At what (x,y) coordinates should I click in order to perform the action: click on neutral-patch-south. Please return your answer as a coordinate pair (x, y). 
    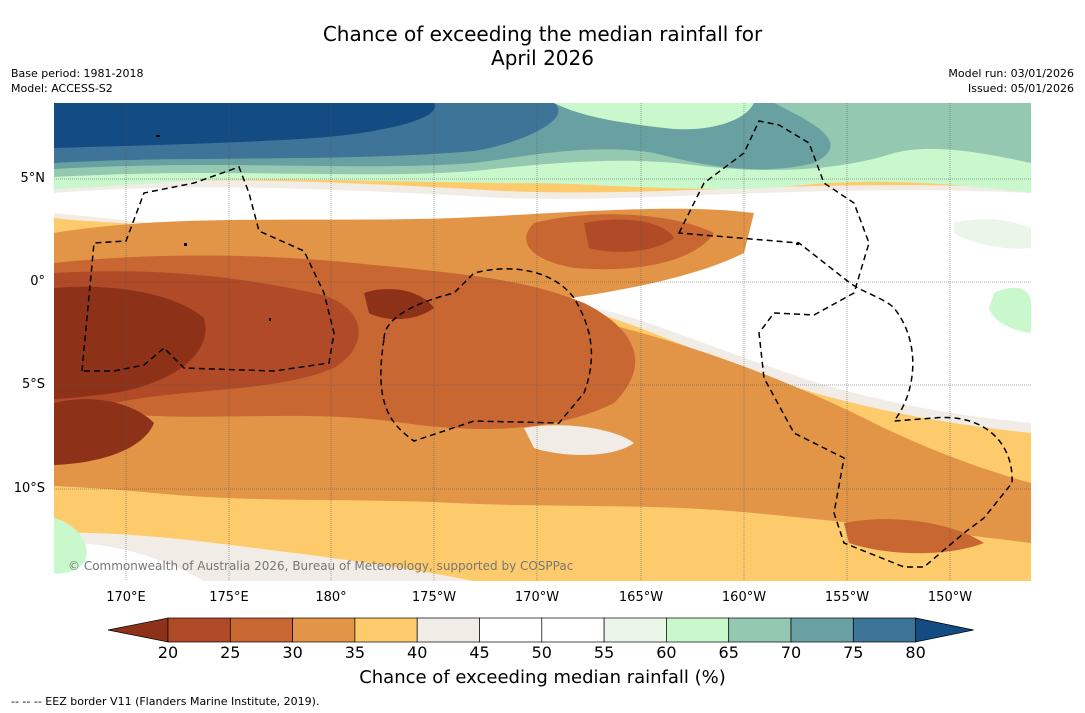
    Looking at the image, I should click on (579, 440).